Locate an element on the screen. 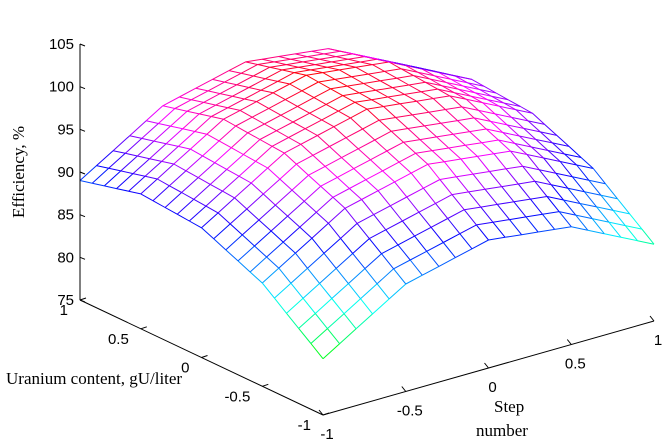  x-tick-label: 1 is located at coordinates (658, 340).